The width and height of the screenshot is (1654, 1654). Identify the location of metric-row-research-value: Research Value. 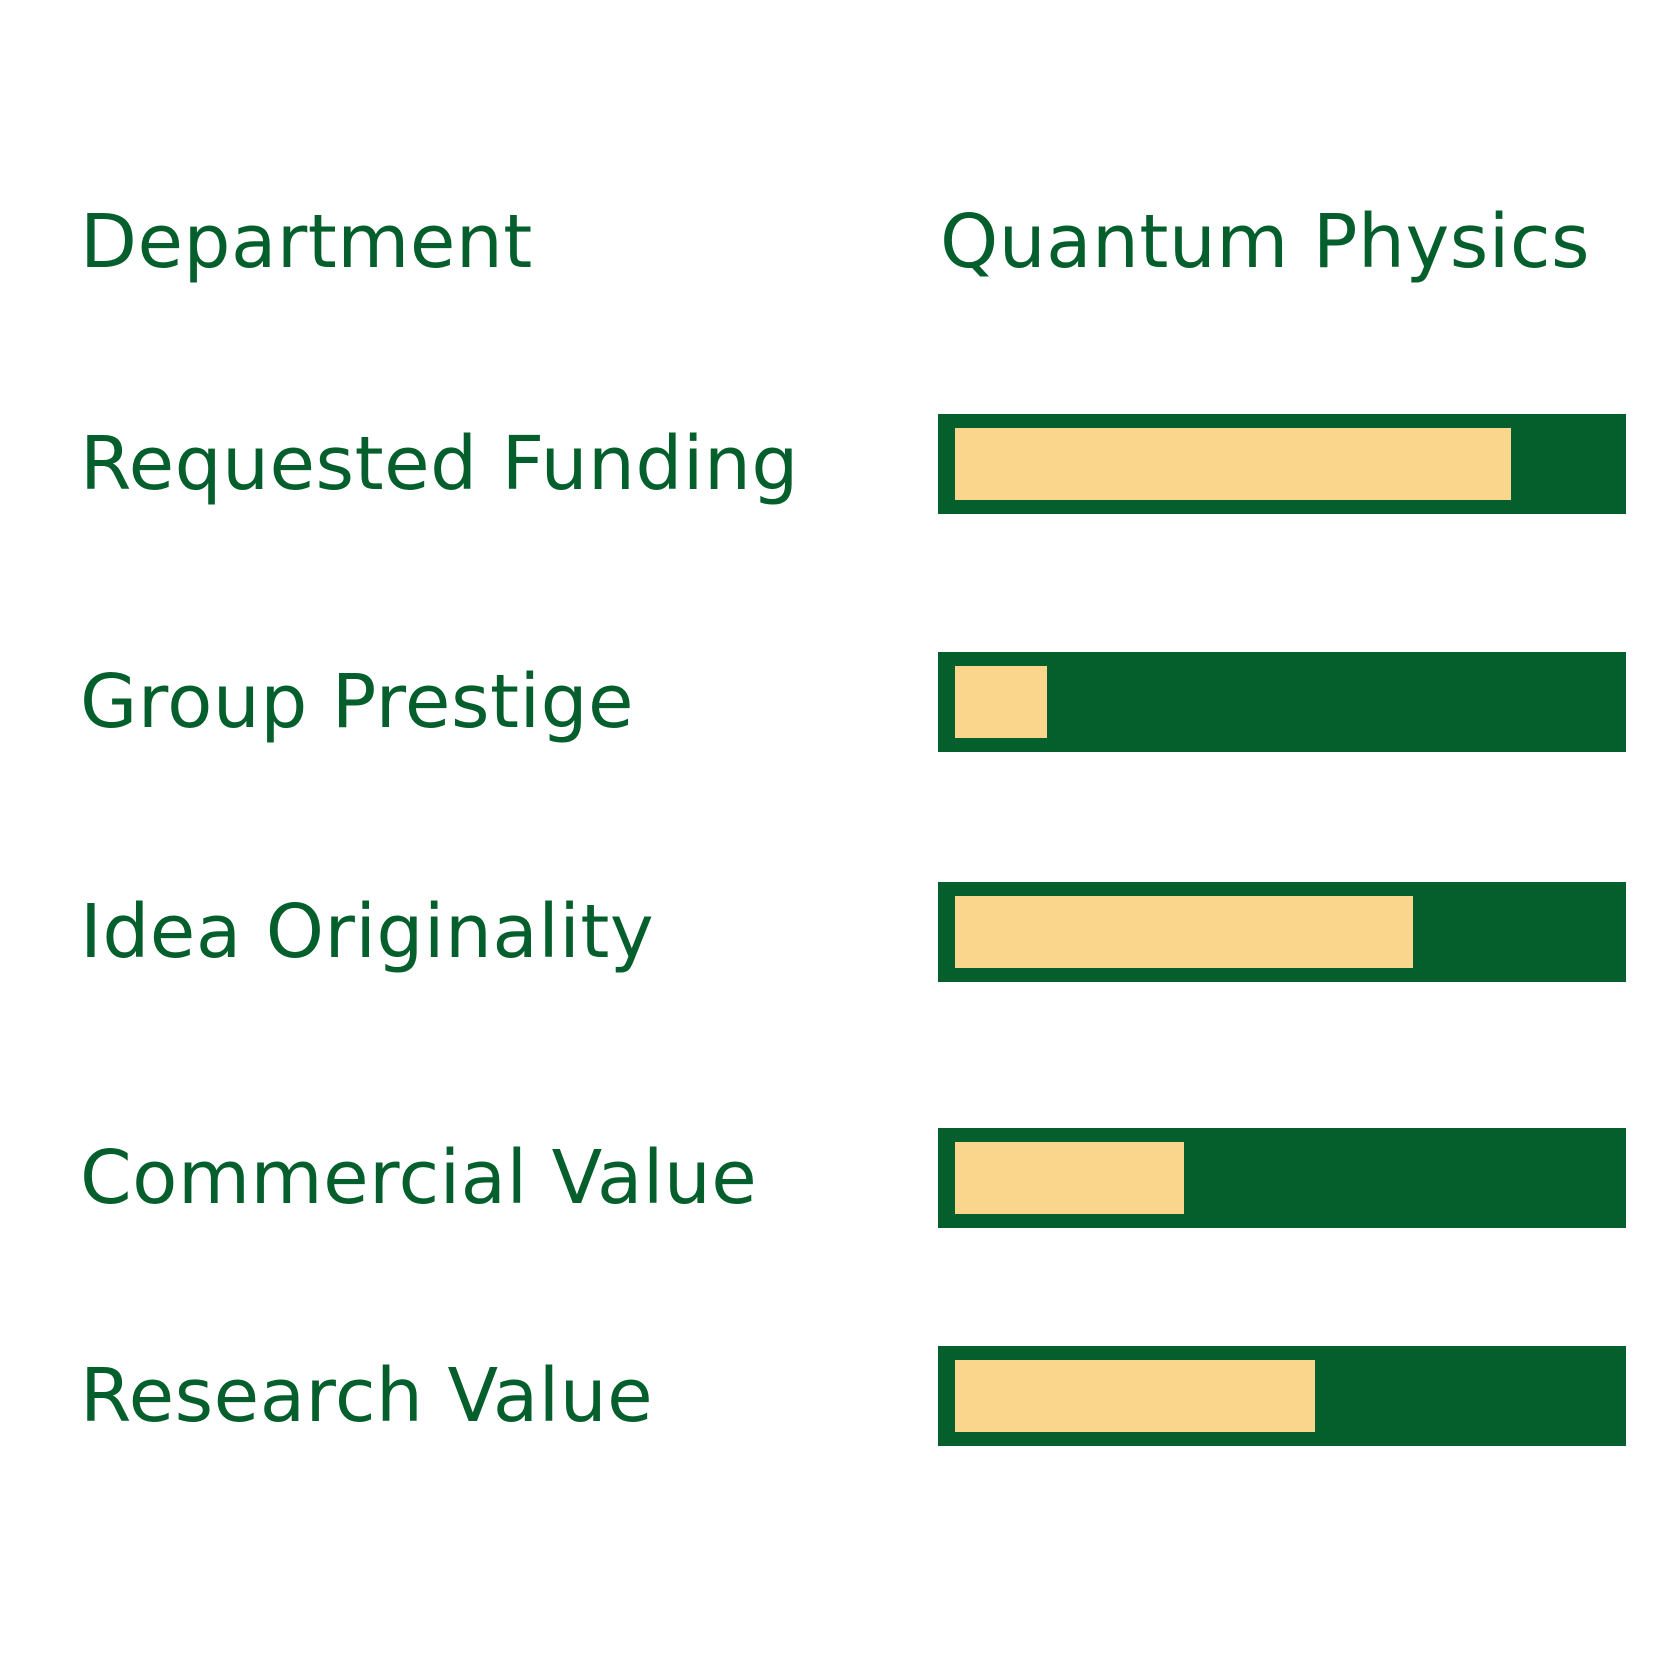
(827, 1396).